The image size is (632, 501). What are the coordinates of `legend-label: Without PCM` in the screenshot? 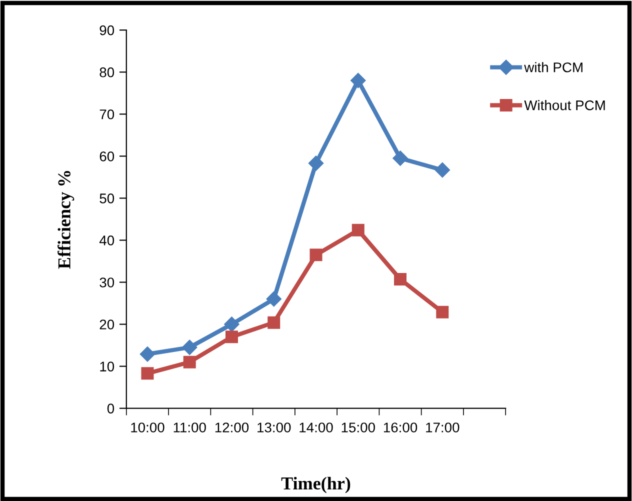 It's located at (564, 105).